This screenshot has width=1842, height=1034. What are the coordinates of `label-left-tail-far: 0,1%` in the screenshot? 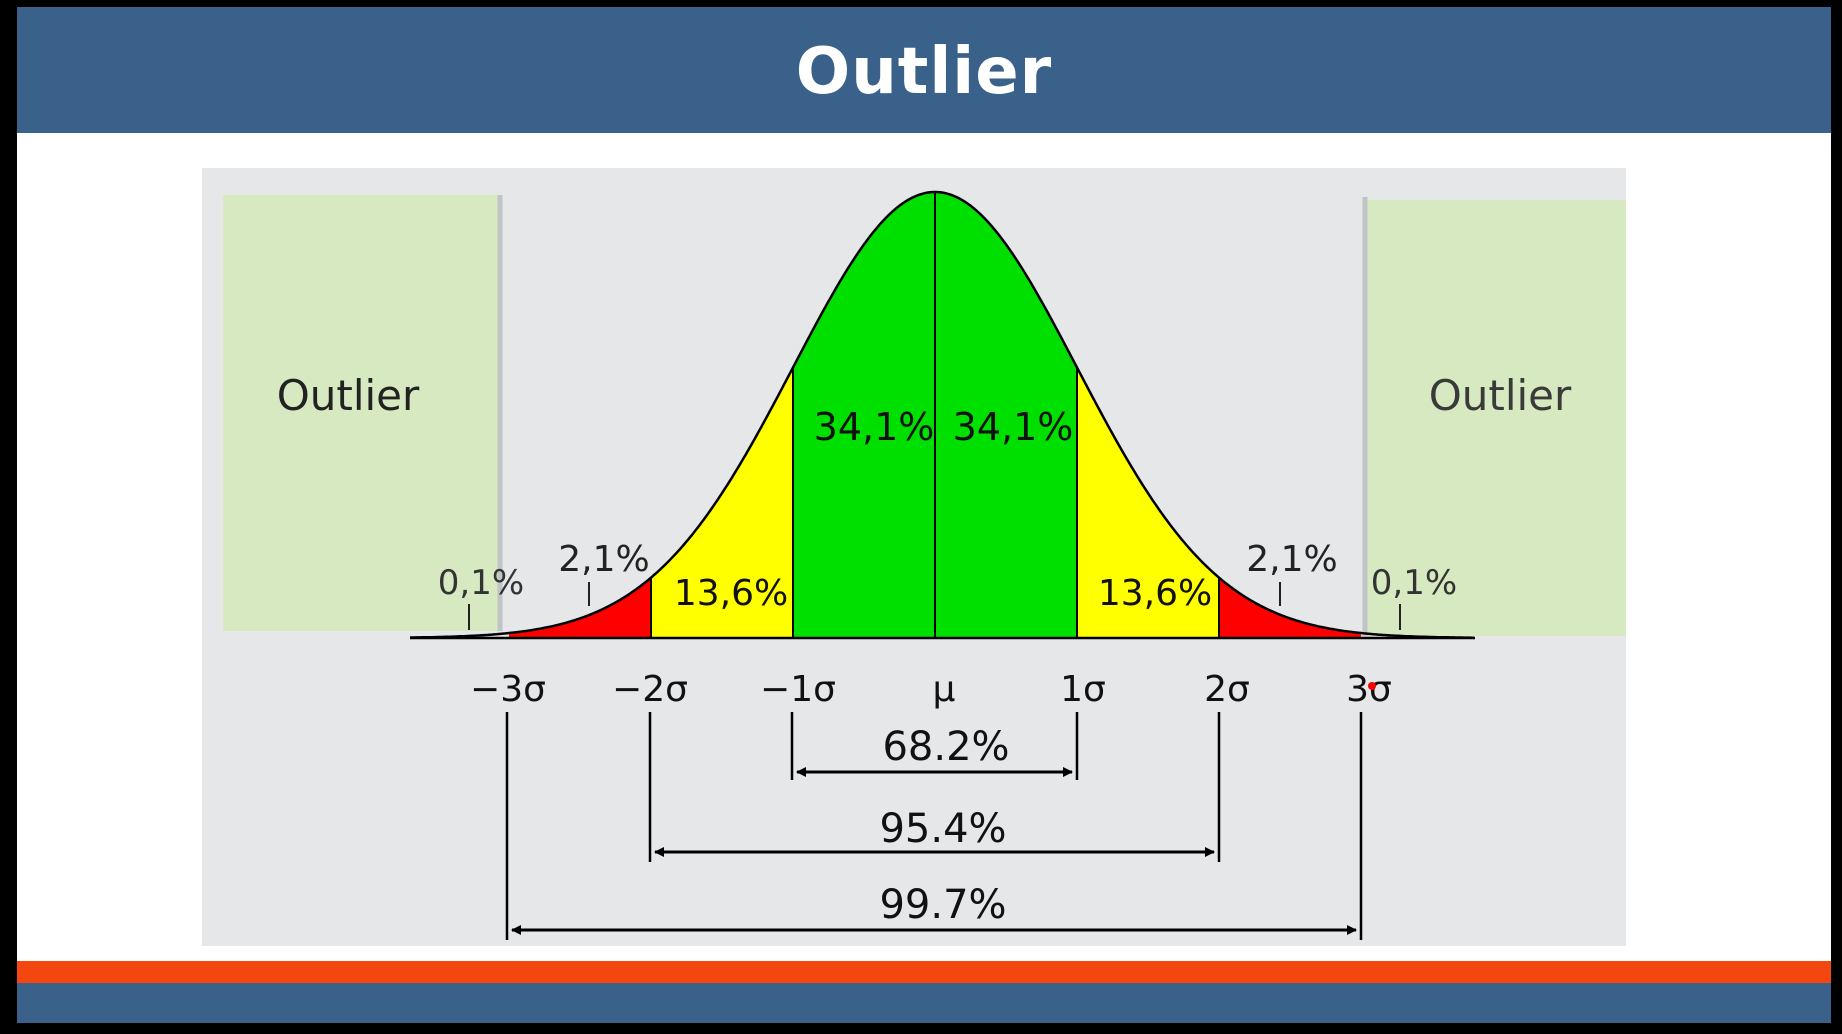 It's located at (481, 583).